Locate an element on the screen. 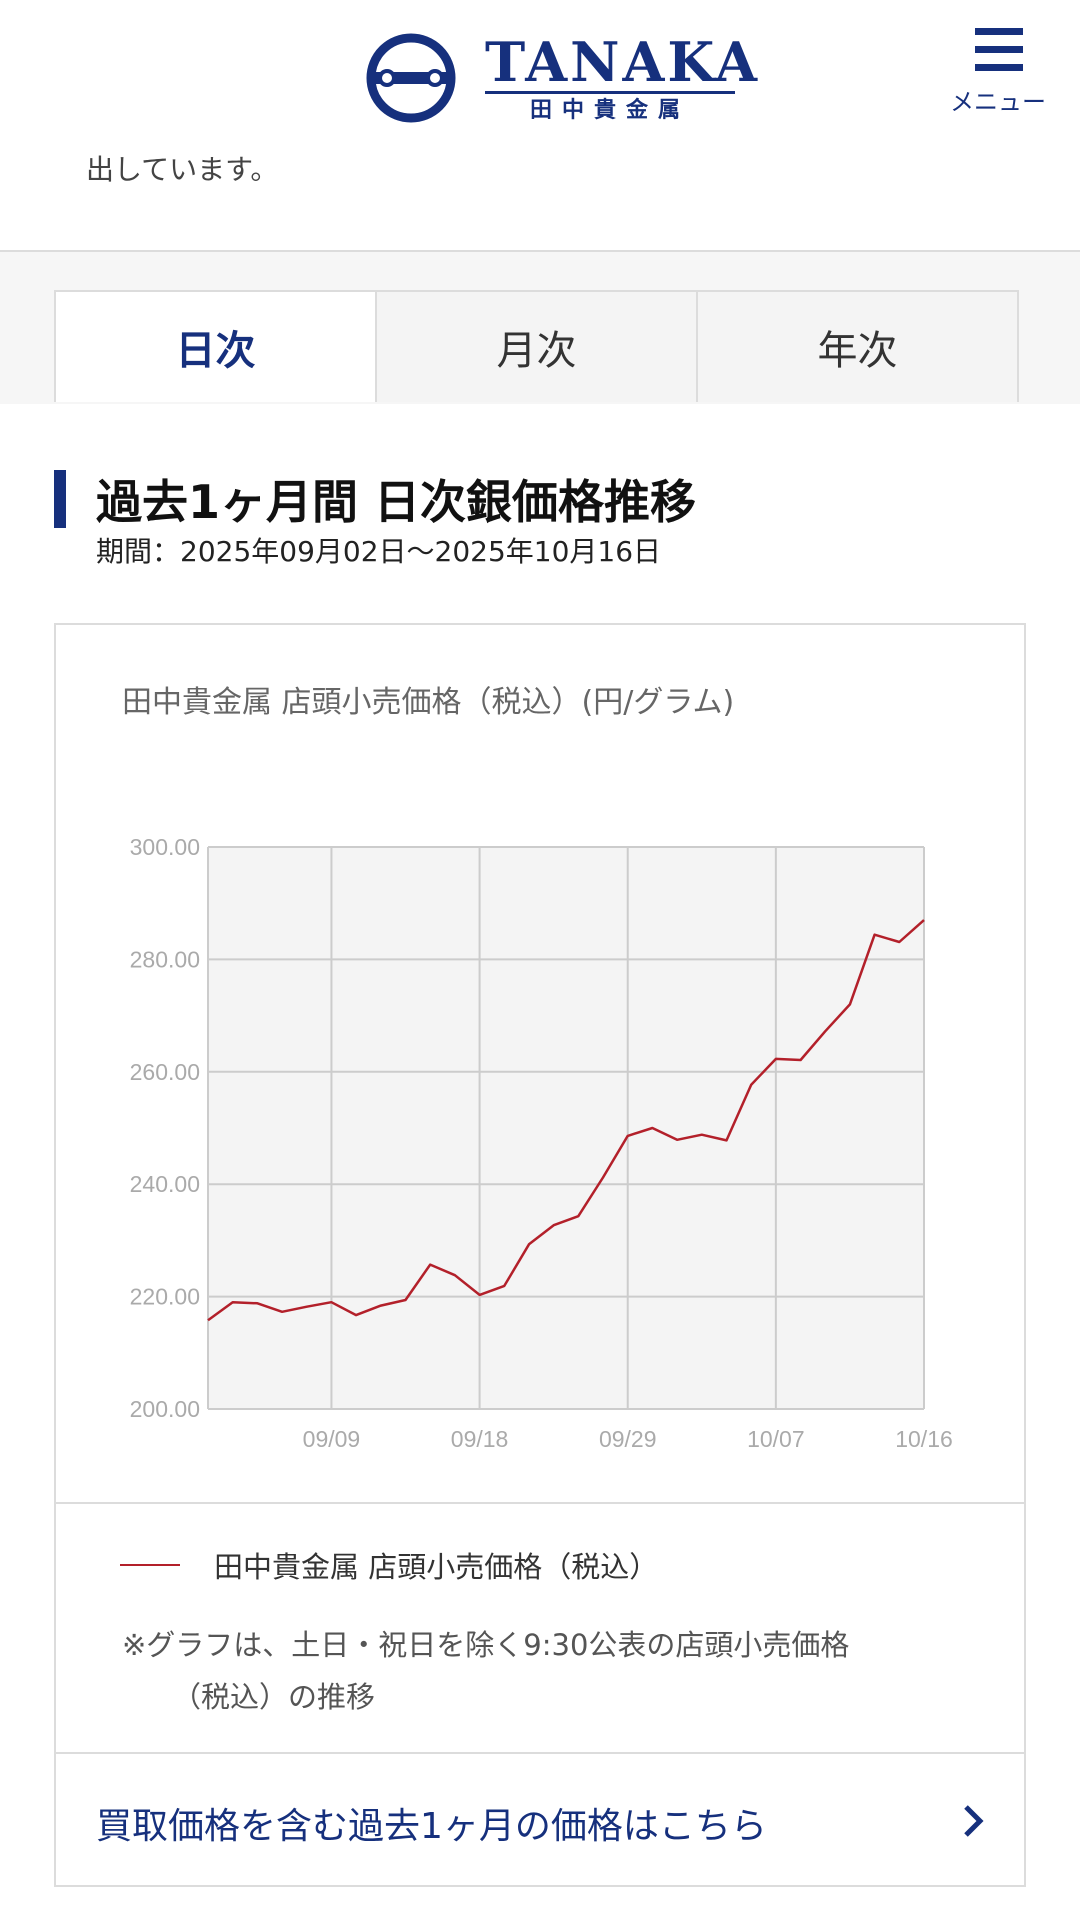 This screenshot has width=1080, height=1928. y-tick-label: 220.00 is located at coordinates (165, 1297).